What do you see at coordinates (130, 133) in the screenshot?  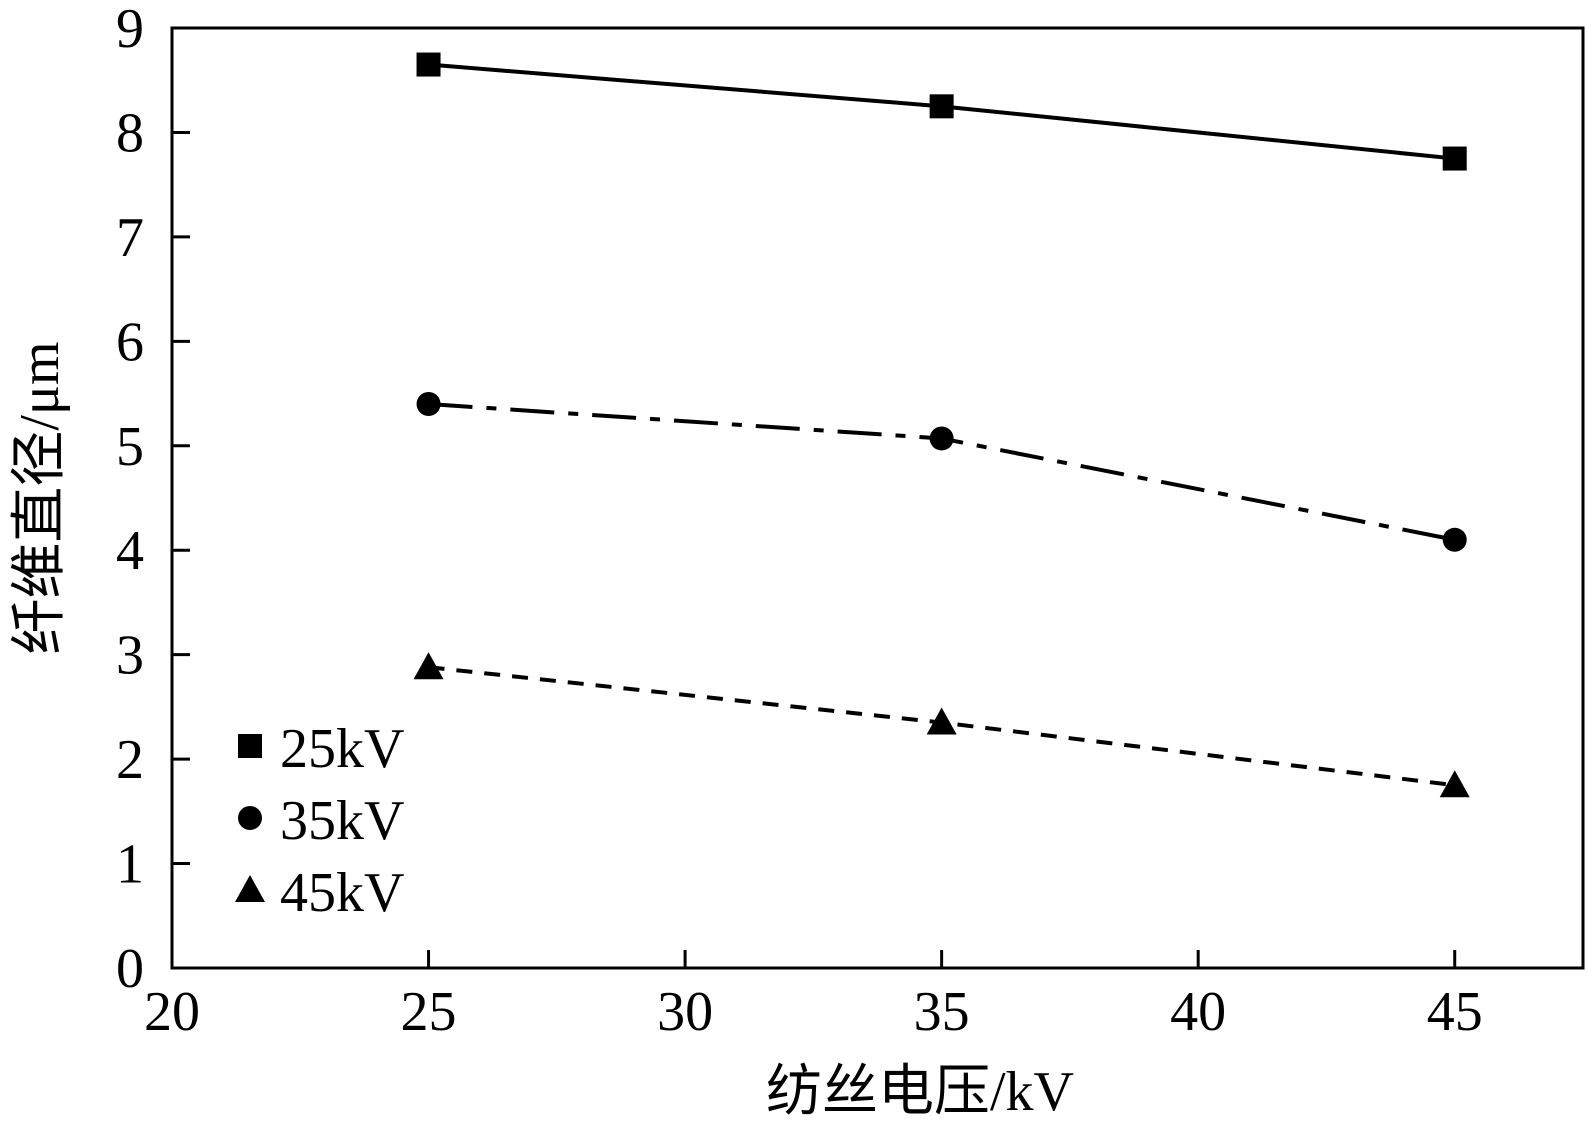 I see `y-tick-label: 8` at bounding box center [130, 133].